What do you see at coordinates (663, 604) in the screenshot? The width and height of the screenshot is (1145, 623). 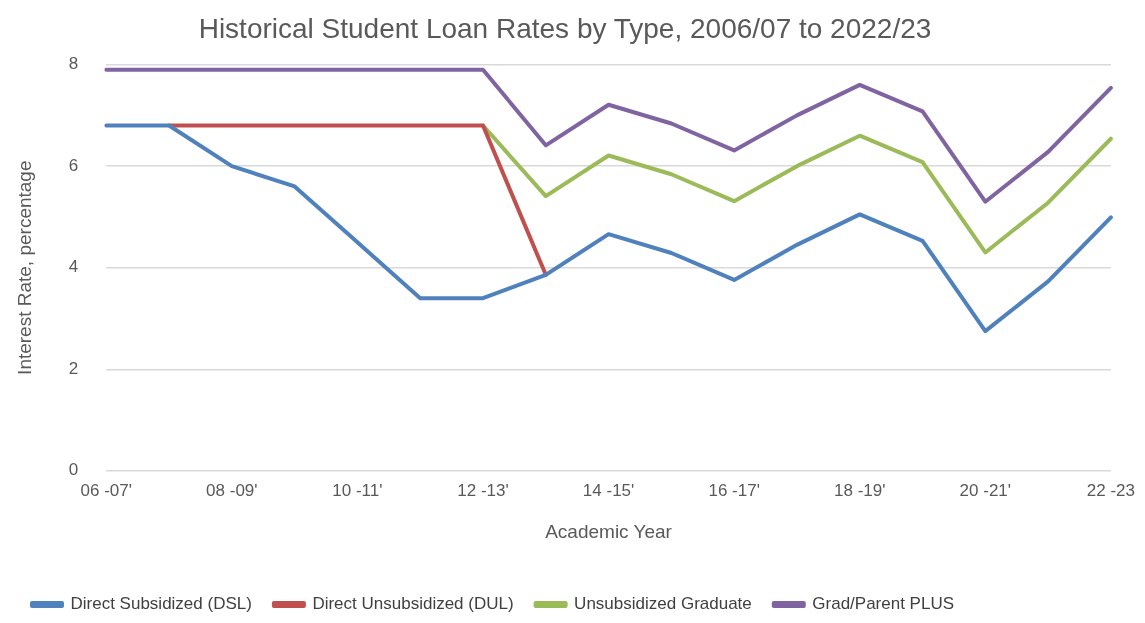 I see `legend-label: Unsubsidized Graduate` at bounding box center [663, 604].